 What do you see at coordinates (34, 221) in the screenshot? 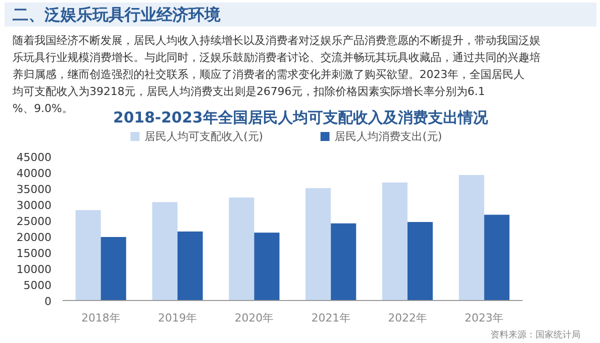
I see `y-tick-label: 25000` at bounding box center [34, 221].